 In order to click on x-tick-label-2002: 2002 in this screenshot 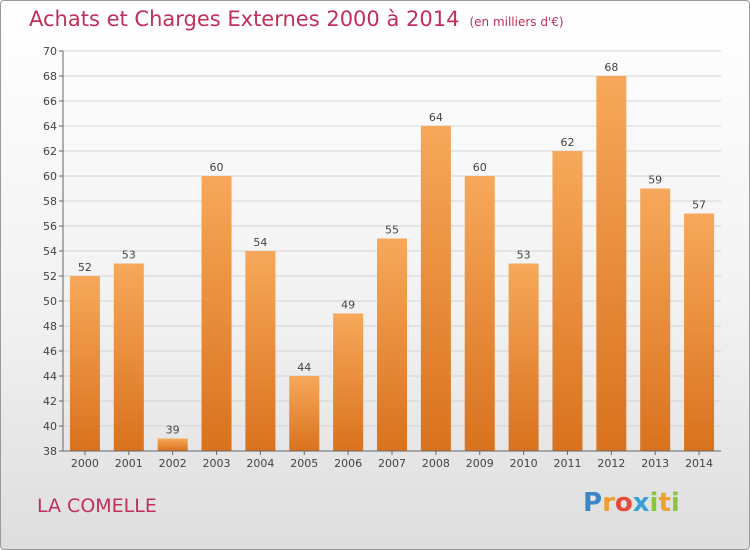, I will do `click(173, 463)`.